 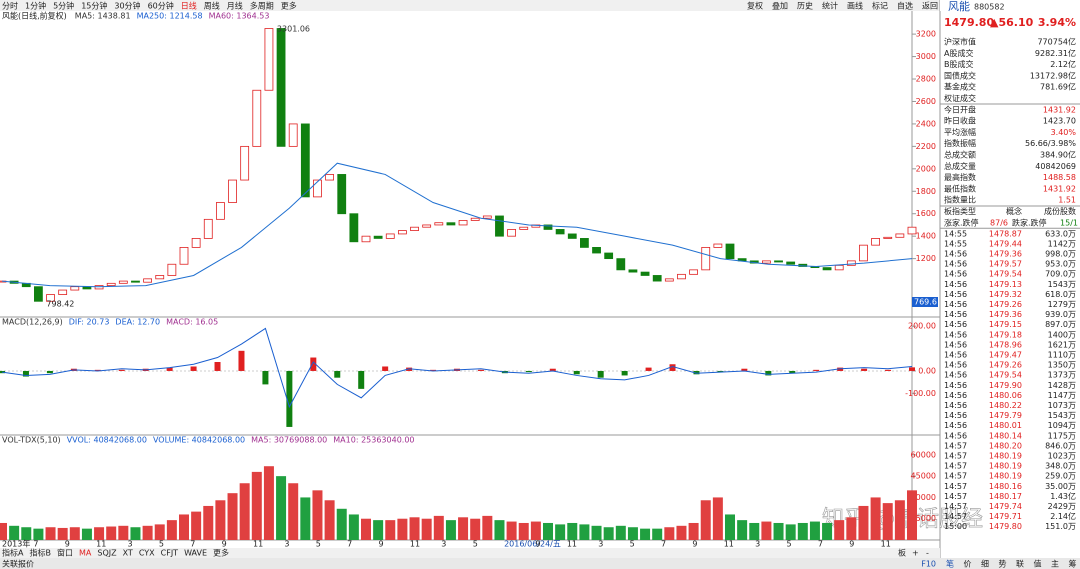 What do you see at coordinates (960, 87) in the screenshot?
I see `stat-key: 基金成交` at bounding box center [960, 87].